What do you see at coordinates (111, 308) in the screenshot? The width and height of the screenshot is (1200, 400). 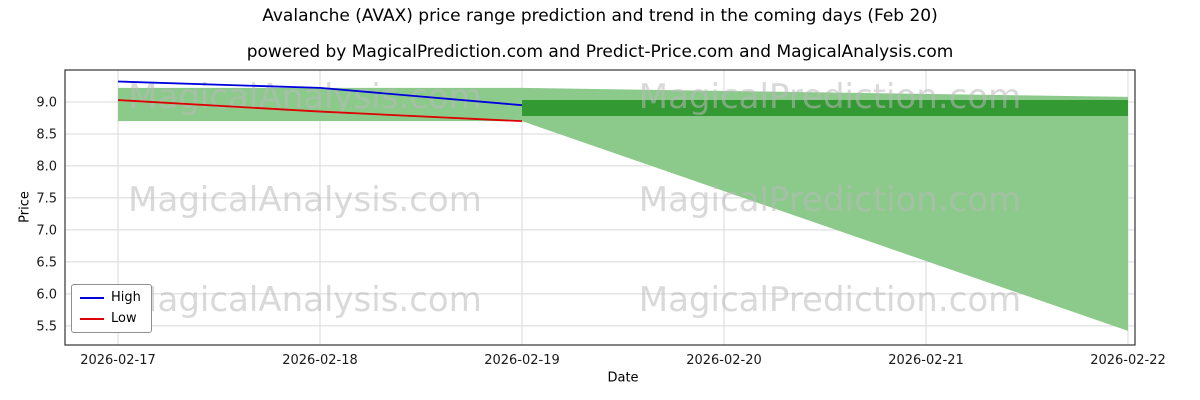 I see `legend: High Low` at bounding box center [111, 308].